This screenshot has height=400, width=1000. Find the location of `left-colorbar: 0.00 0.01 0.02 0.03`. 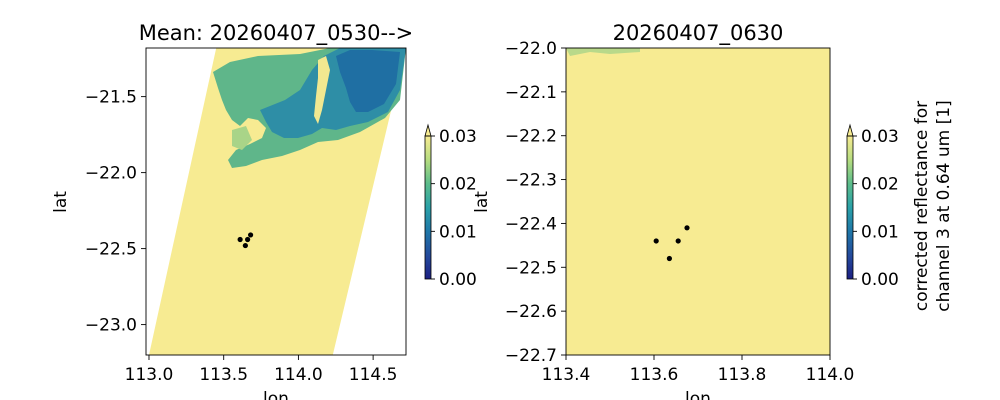

left-colorbar: 0.00 0.01 0.02 0.03 is located at coordinates (450, 206).